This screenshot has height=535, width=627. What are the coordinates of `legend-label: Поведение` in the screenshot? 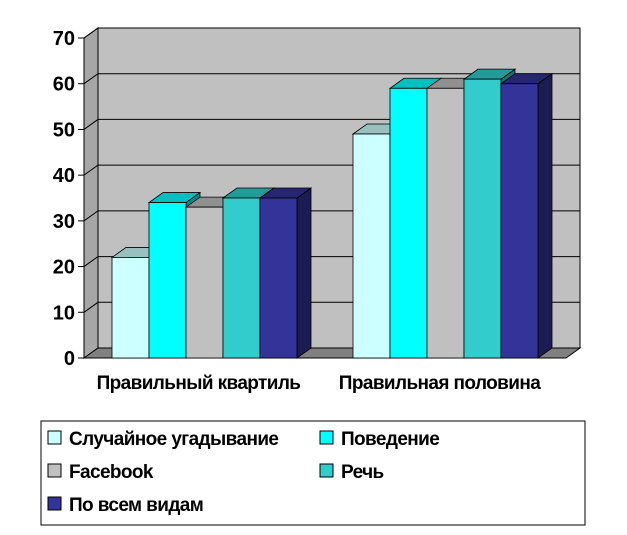 It's located at (390, 439).